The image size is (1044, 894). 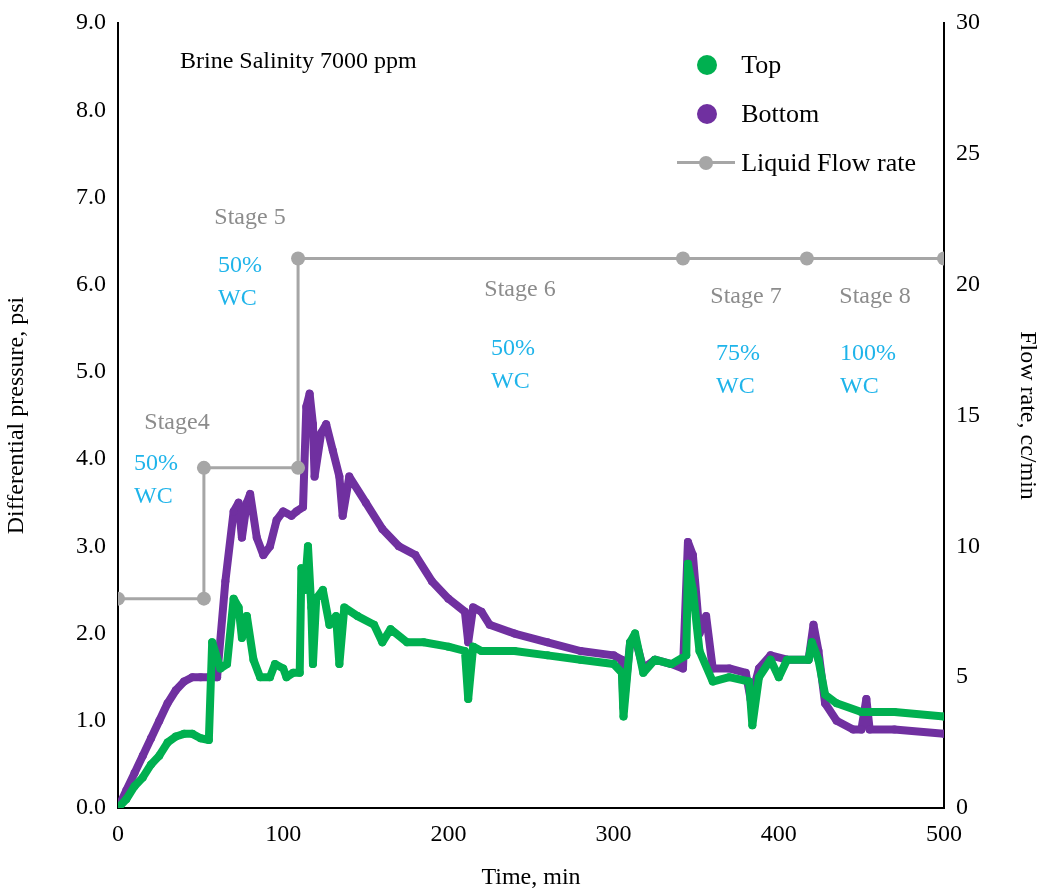 I want to click on y2-tick-label: 0, so click(x=962, y=806).